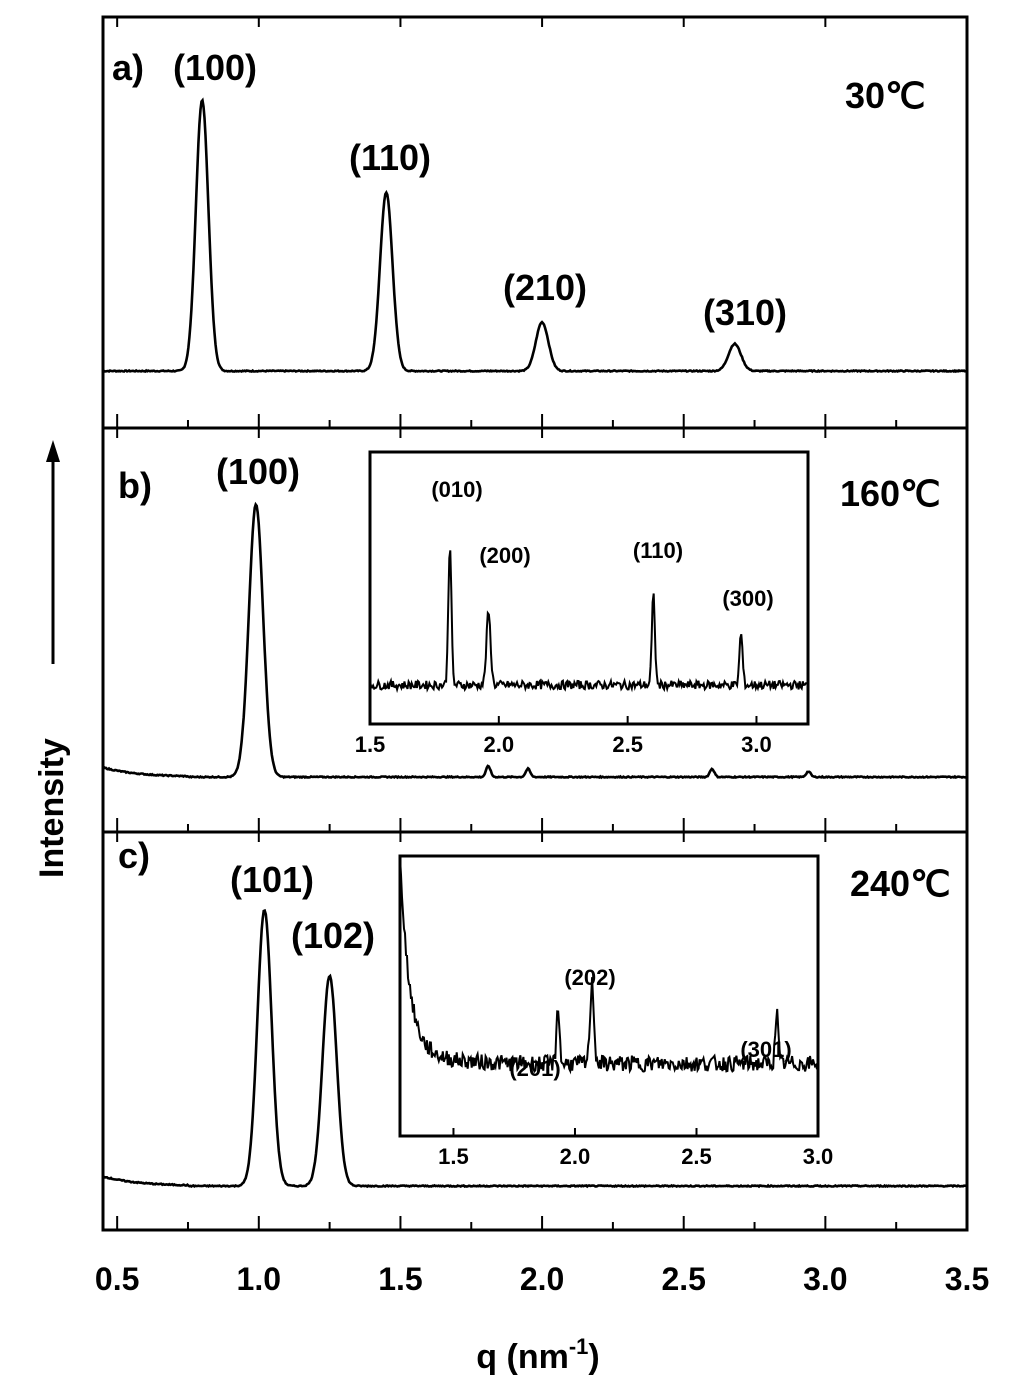  I want to click on x-tick-label: 2.0, so click(542, 1279).